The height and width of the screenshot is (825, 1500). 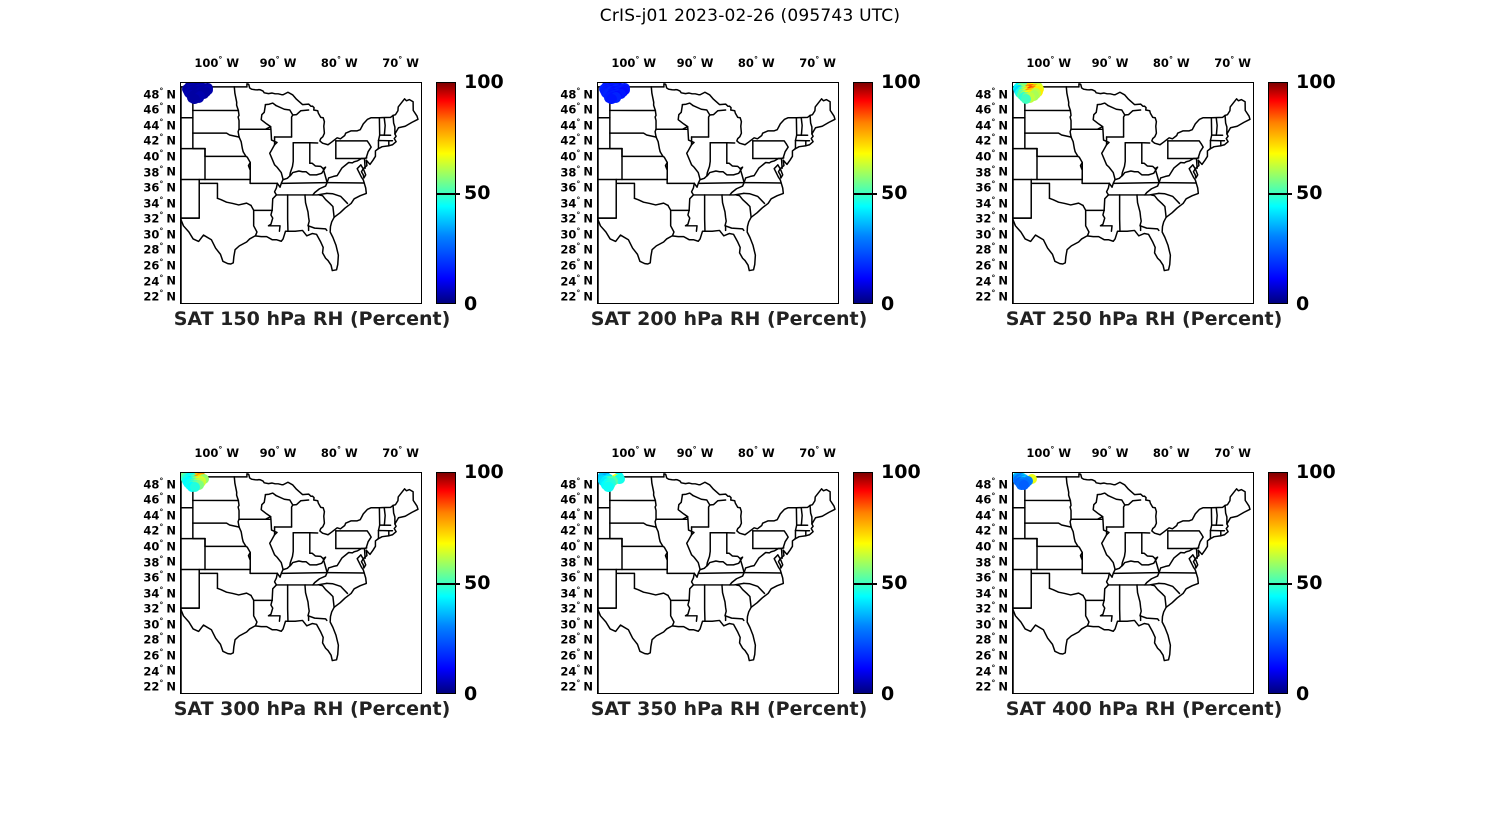 What do you see at coordinates (568, 281) in the screenshot?
I see `lat-value: 24` at bounding box center [568, 281].